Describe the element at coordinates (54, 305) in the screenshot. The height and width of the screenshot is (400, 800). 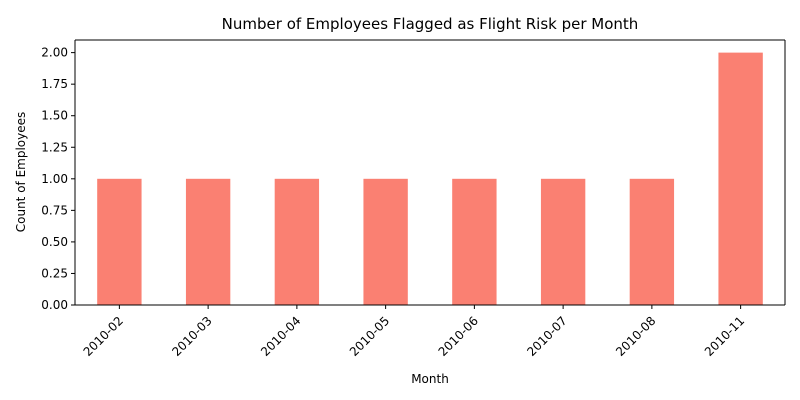
I see `y-tick-label: 0.00` at that location.